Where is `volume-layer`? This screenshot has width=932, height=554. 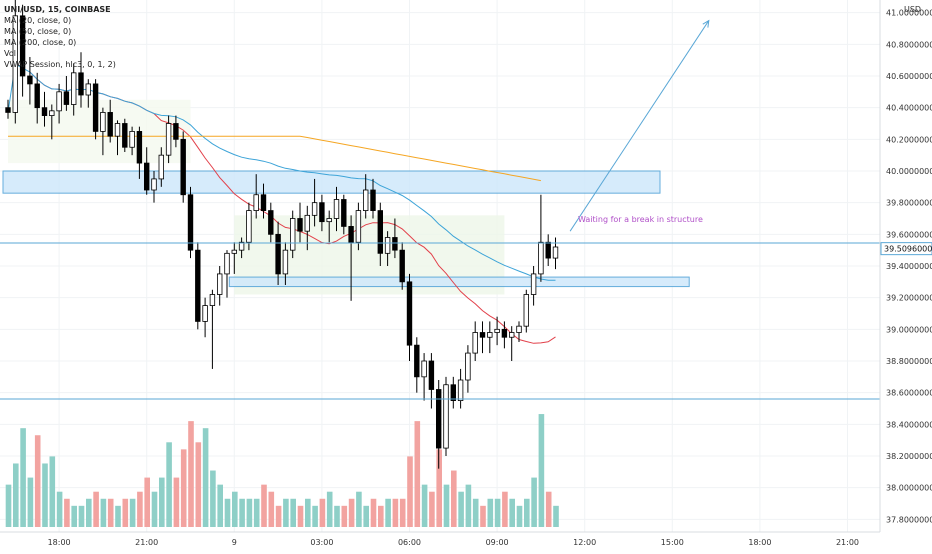 volume-layer is located at coordinates (282, 470).